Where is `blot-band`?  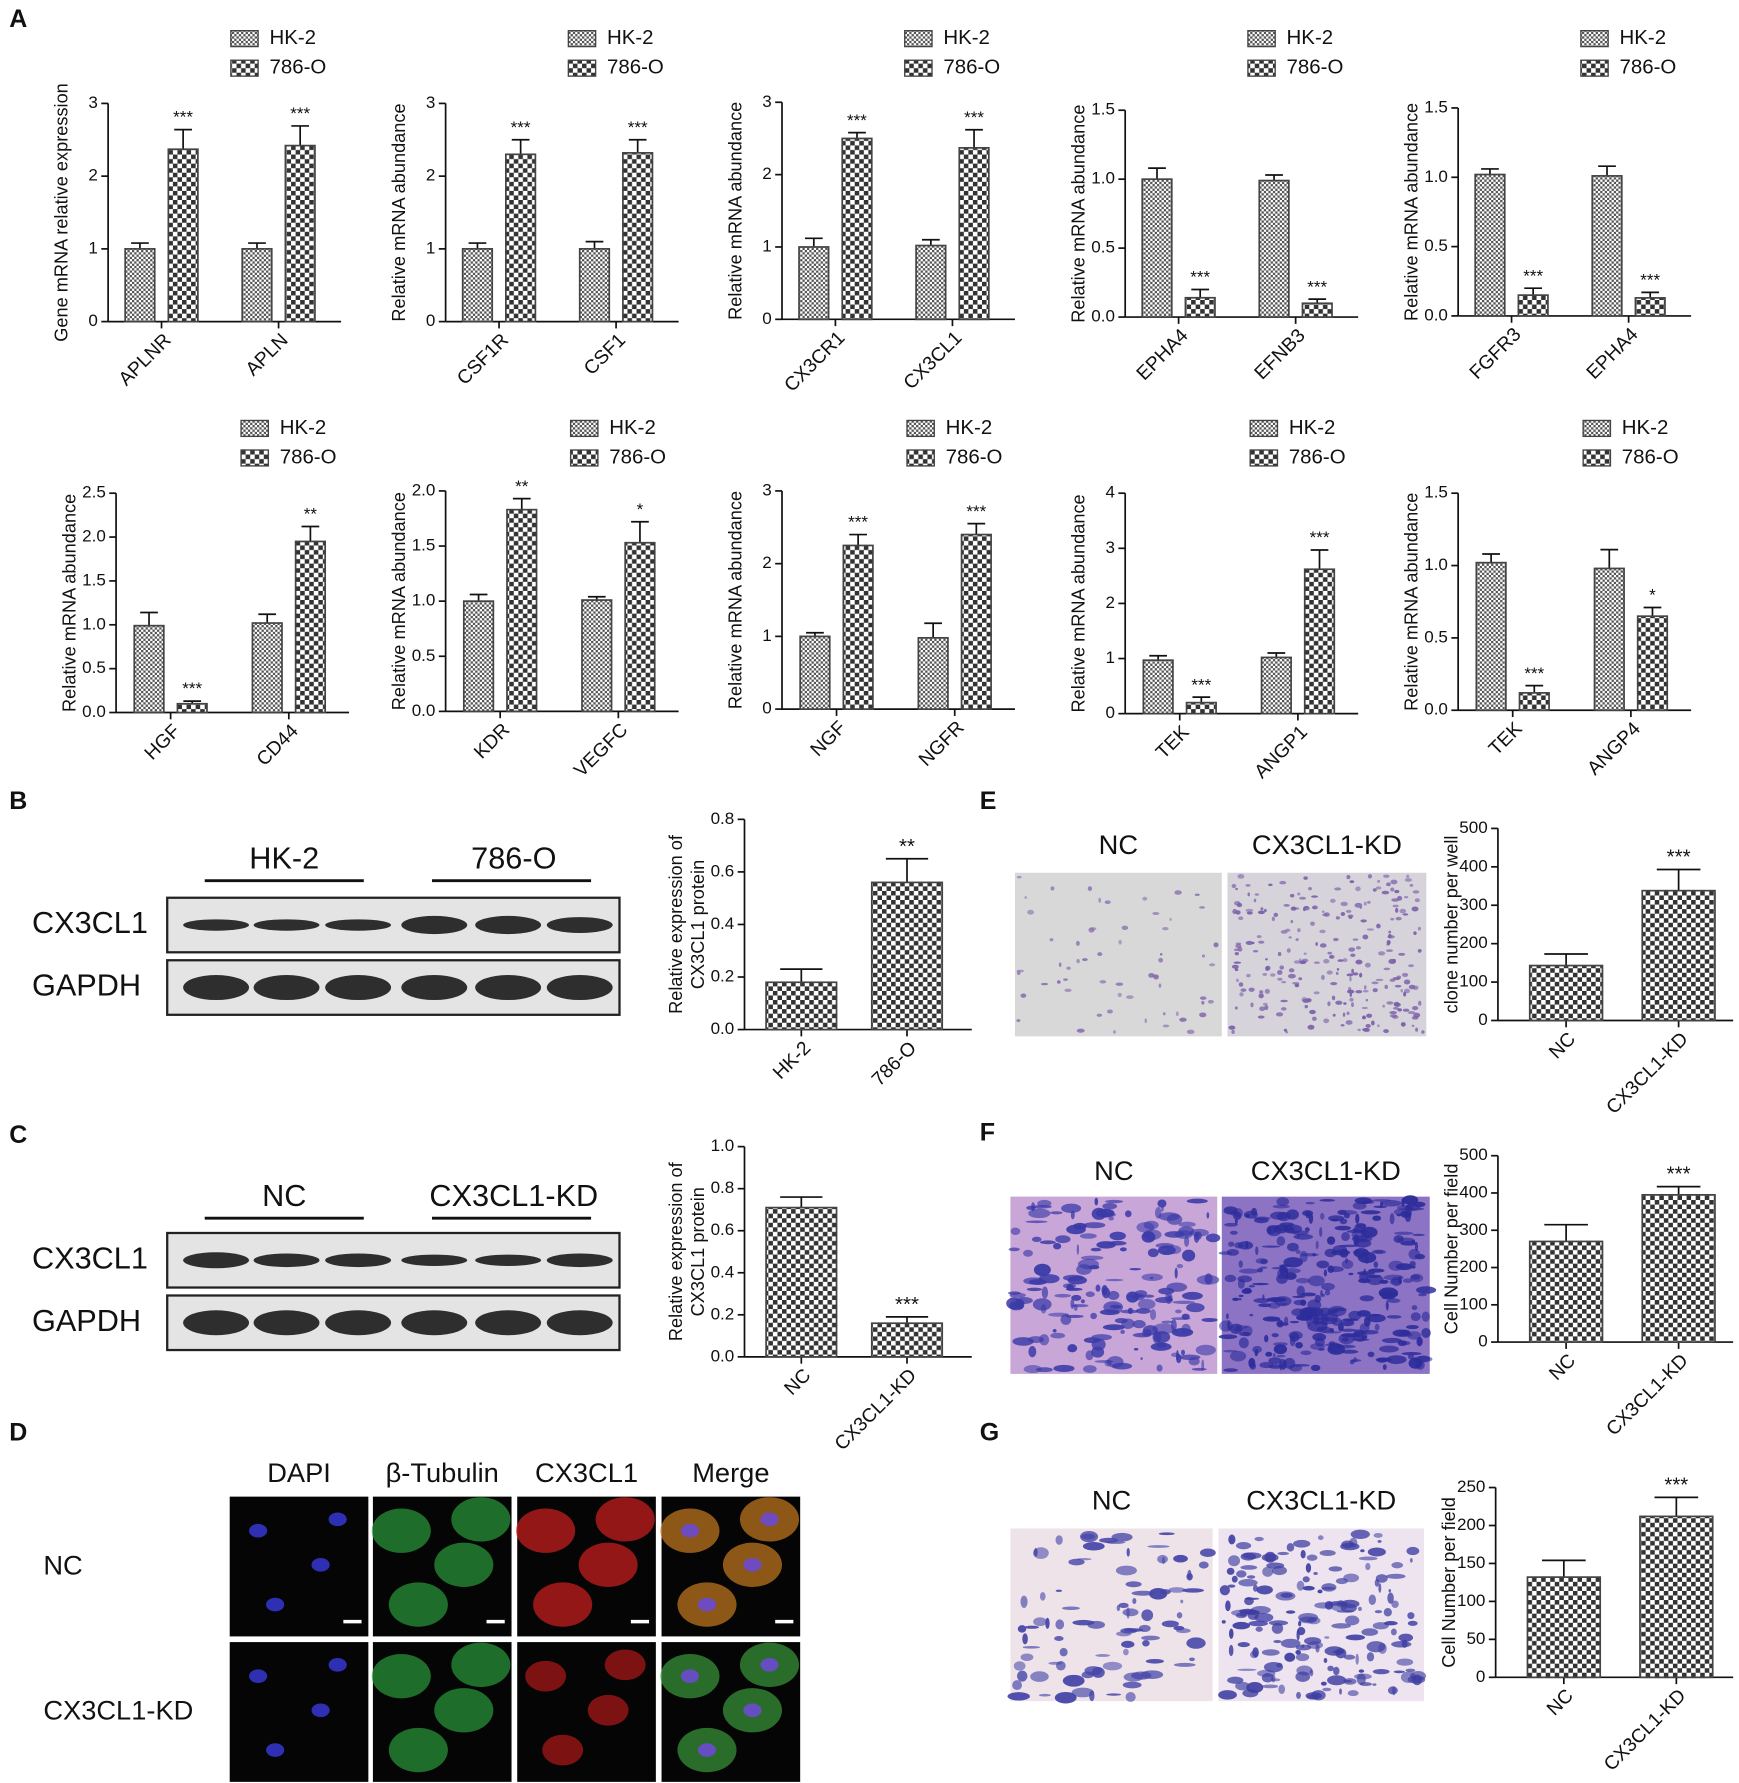 blot-band is located at coordinates (508, 988).